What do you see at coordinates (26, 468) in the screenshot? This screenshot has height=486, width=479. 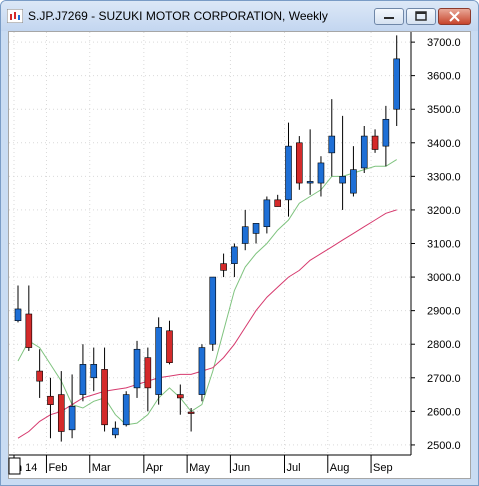 I see `x-tick-label: n 14` at bounding box center [26, 468].